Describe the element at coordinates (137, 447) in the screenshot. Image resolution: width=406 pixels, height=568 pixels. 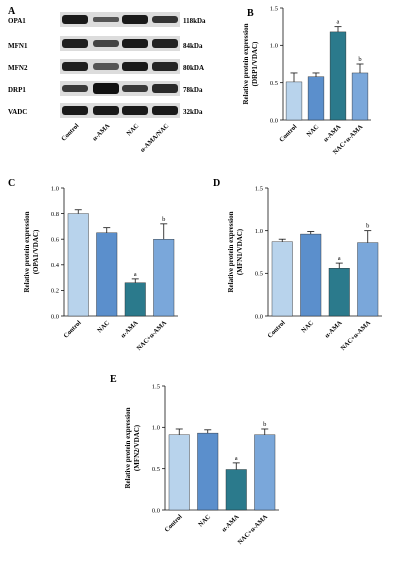
I see `y-axis-label: (MFN2/VDAC)` at that location.